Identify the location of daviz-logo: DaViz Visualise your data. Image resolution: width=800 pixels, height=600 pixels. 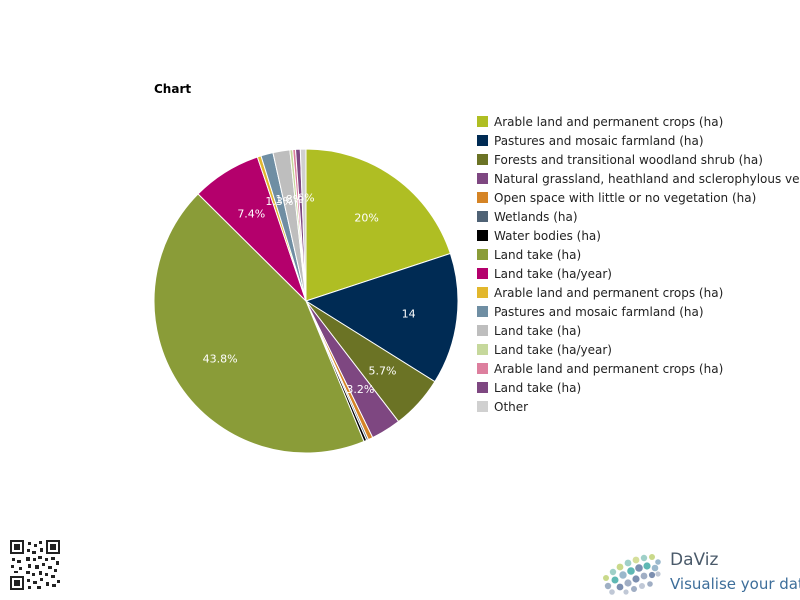
(699, 572).